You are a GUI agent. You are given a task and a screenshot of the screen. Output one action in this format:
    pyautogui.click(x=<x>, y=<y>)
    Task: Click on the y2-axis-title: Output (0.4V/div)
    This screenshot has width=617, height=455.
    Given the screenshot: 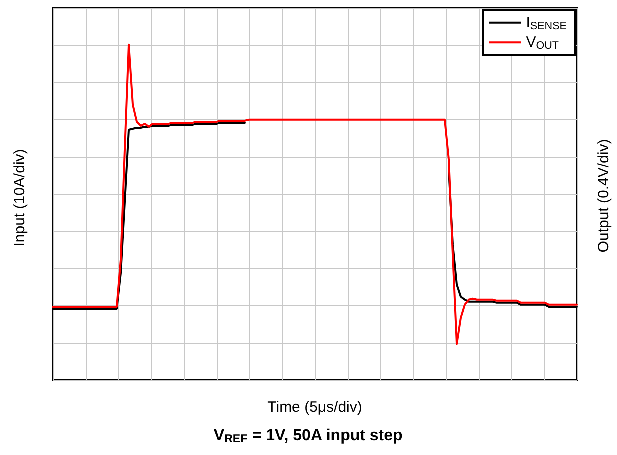 What is the action you would take?
    pyautogui.click(x=604, y=196)
    